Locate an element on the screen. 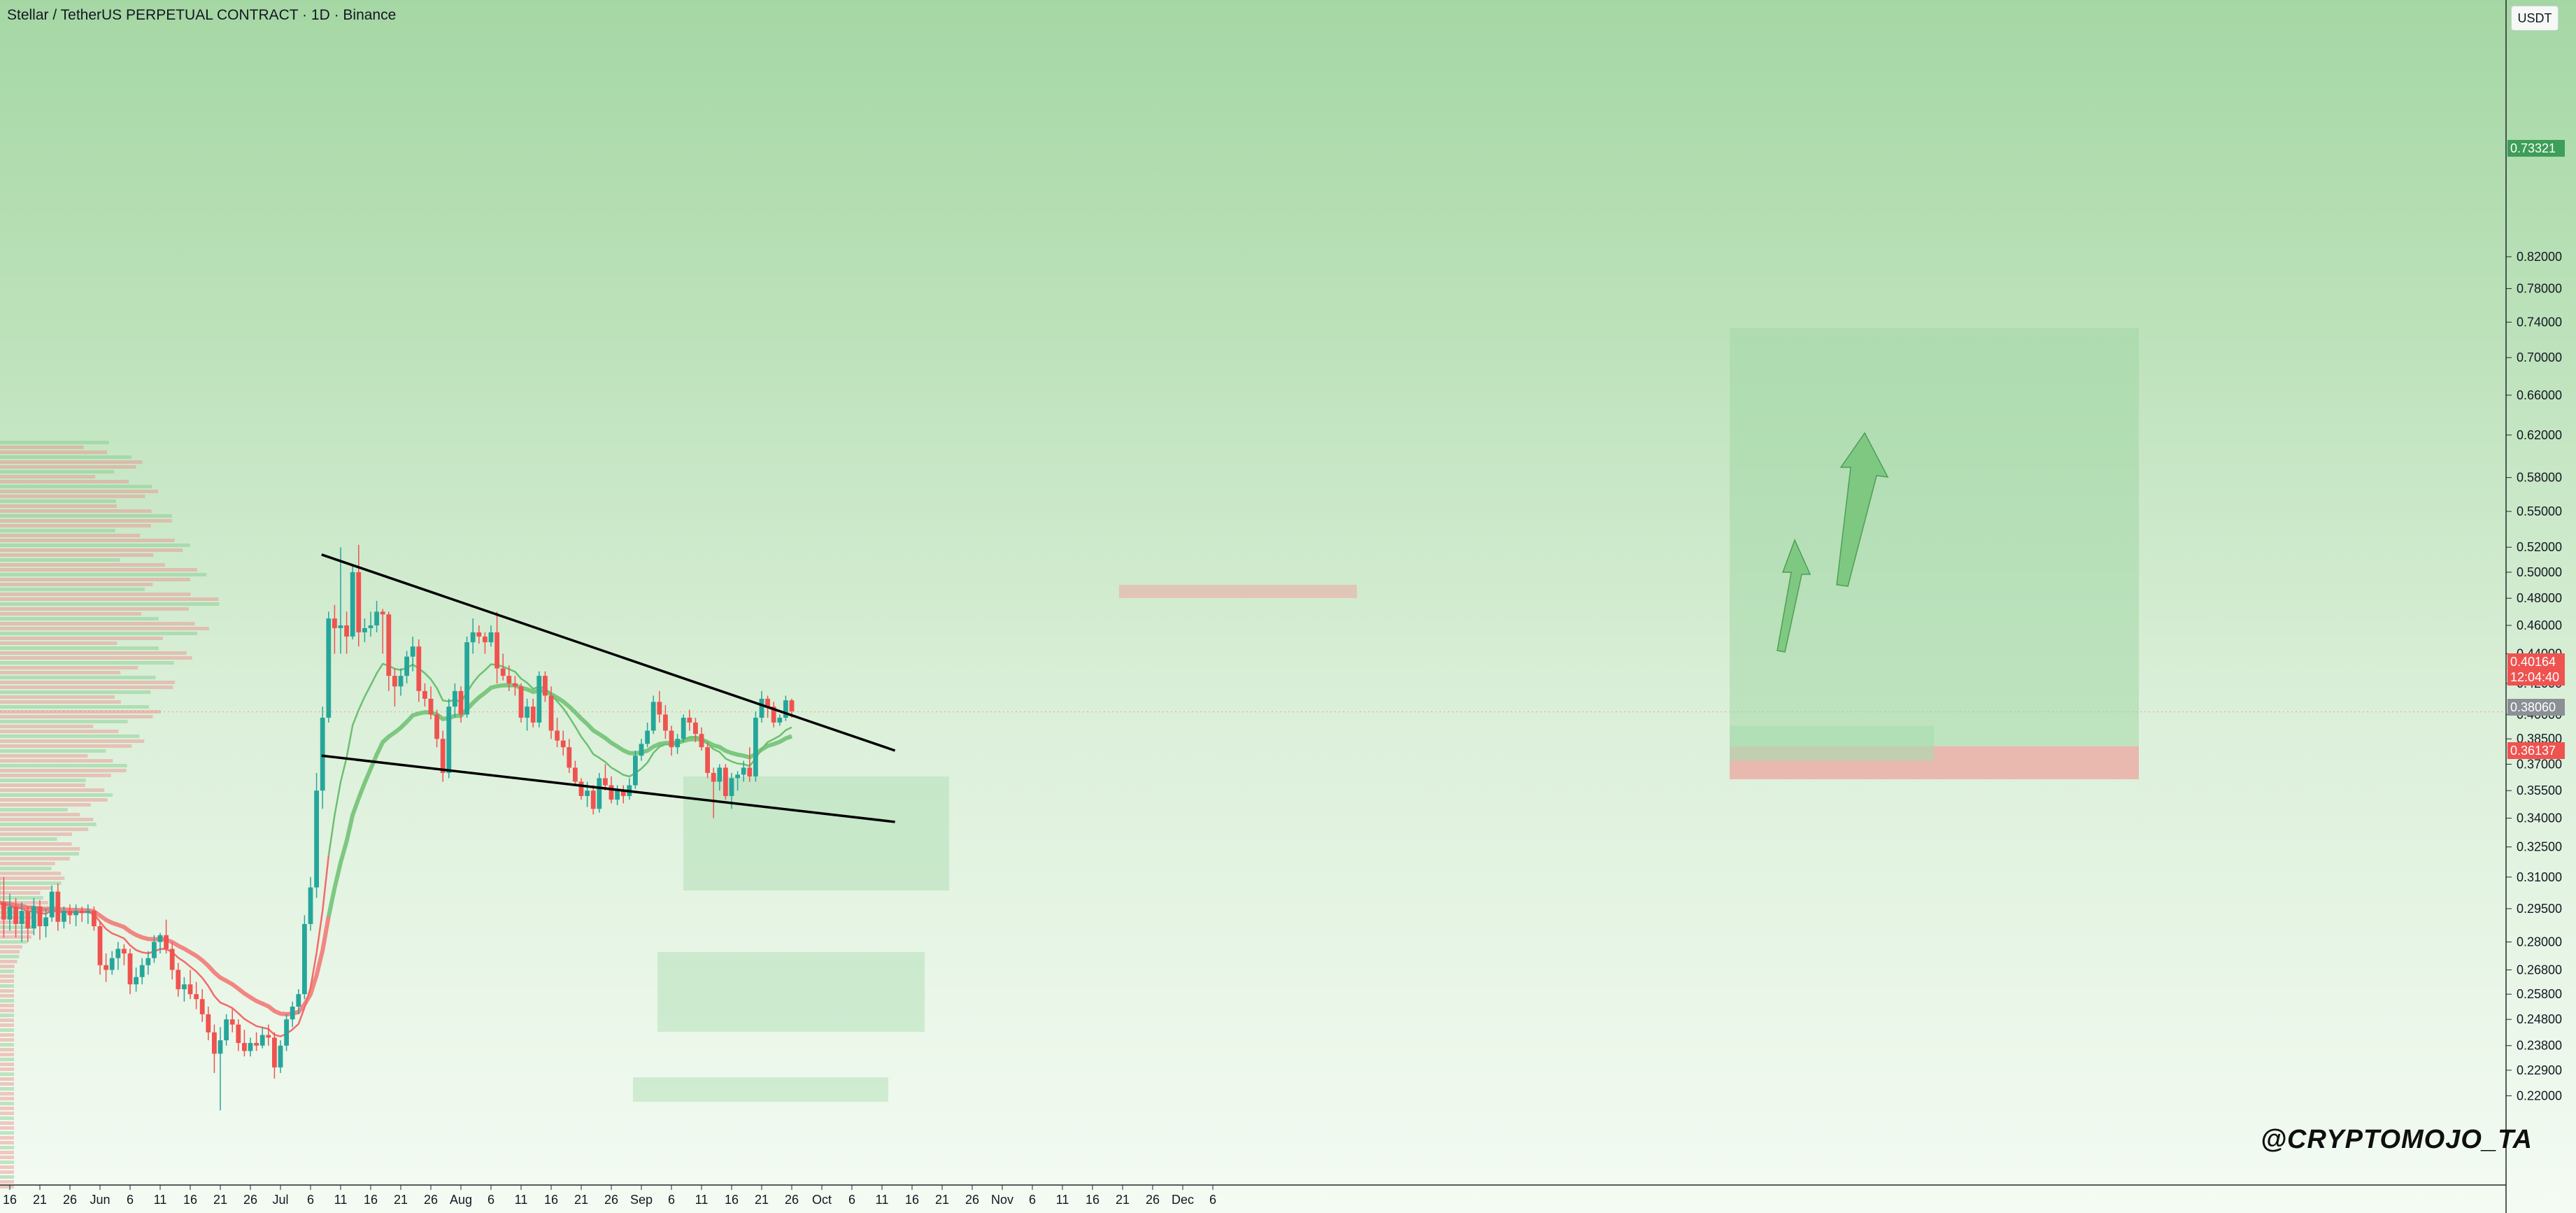 Image resolution: width=2576 pixels, height=1213 pixels. y-tick-label: 0.78000 is located at coordinates (2539, 289).